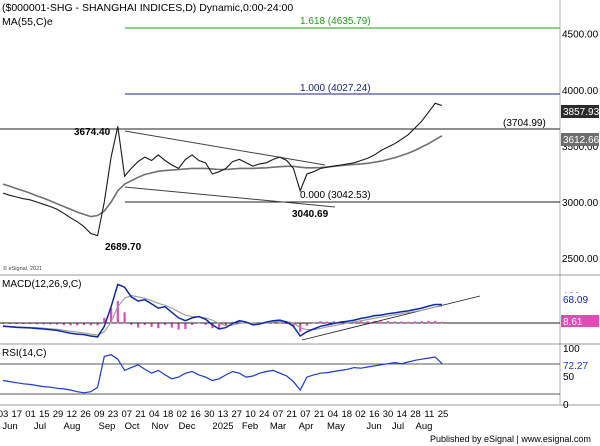 The height and width of the screenshot is (446, 600). Describe the element at coordinates (443, 414) in the screenshot. I see `x-day-label: 25` at that location.